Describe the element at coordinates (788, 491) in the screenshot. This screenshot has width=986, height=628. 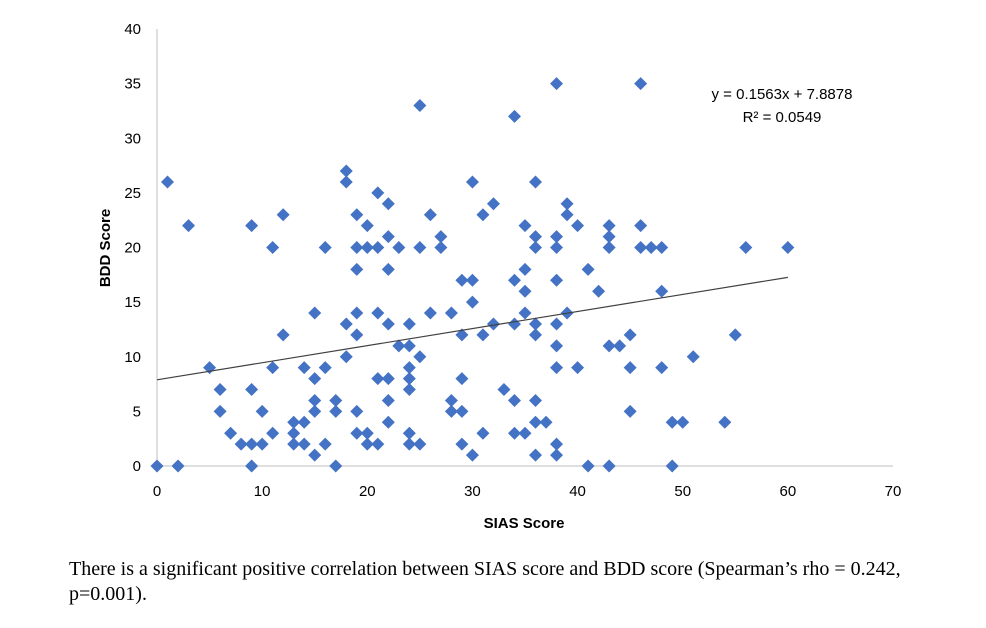
I see `x-tick-label: 60` at that location.